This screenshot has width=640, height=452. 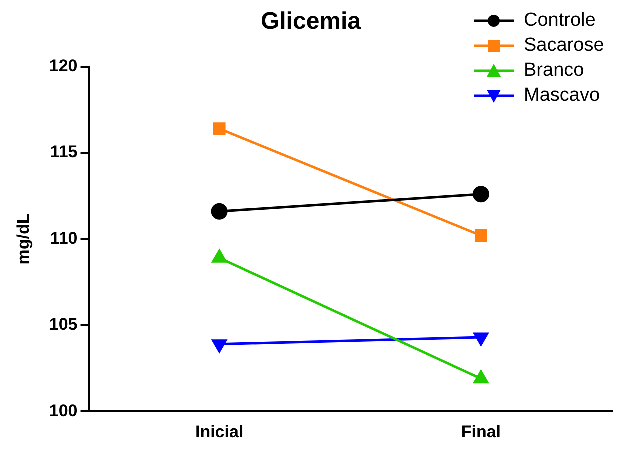 I want to click on x-tick-label: Final, so click(x=481, y=432).